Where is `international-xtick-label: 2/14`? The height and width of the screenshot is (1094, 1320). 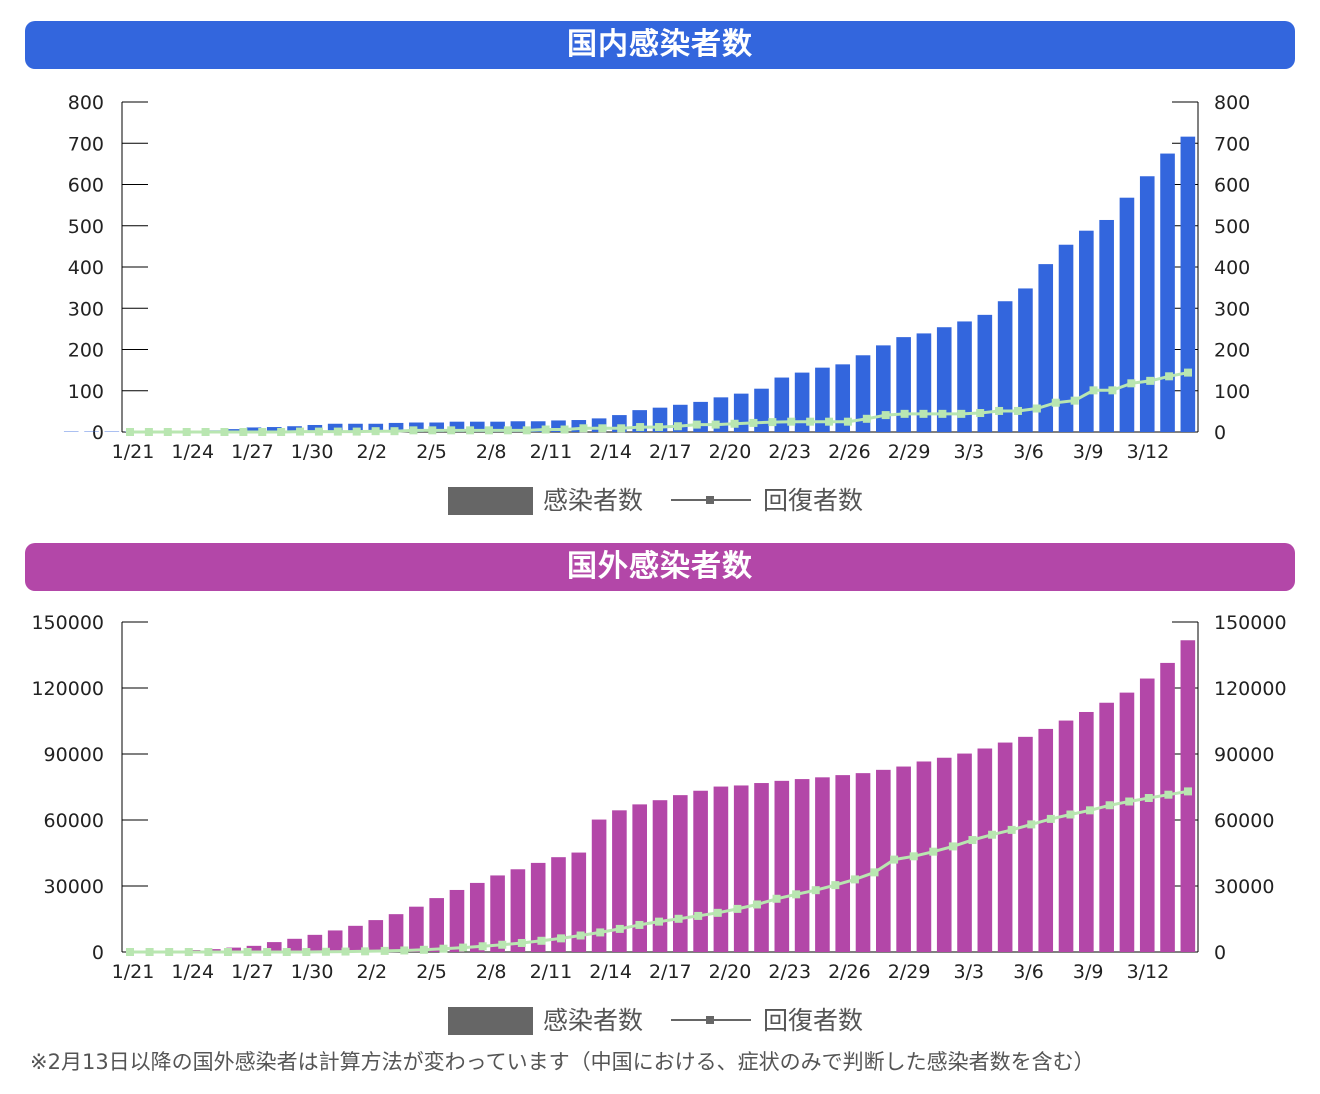
international-xtick-label: 2/14 is located at coordinates (610, 972).